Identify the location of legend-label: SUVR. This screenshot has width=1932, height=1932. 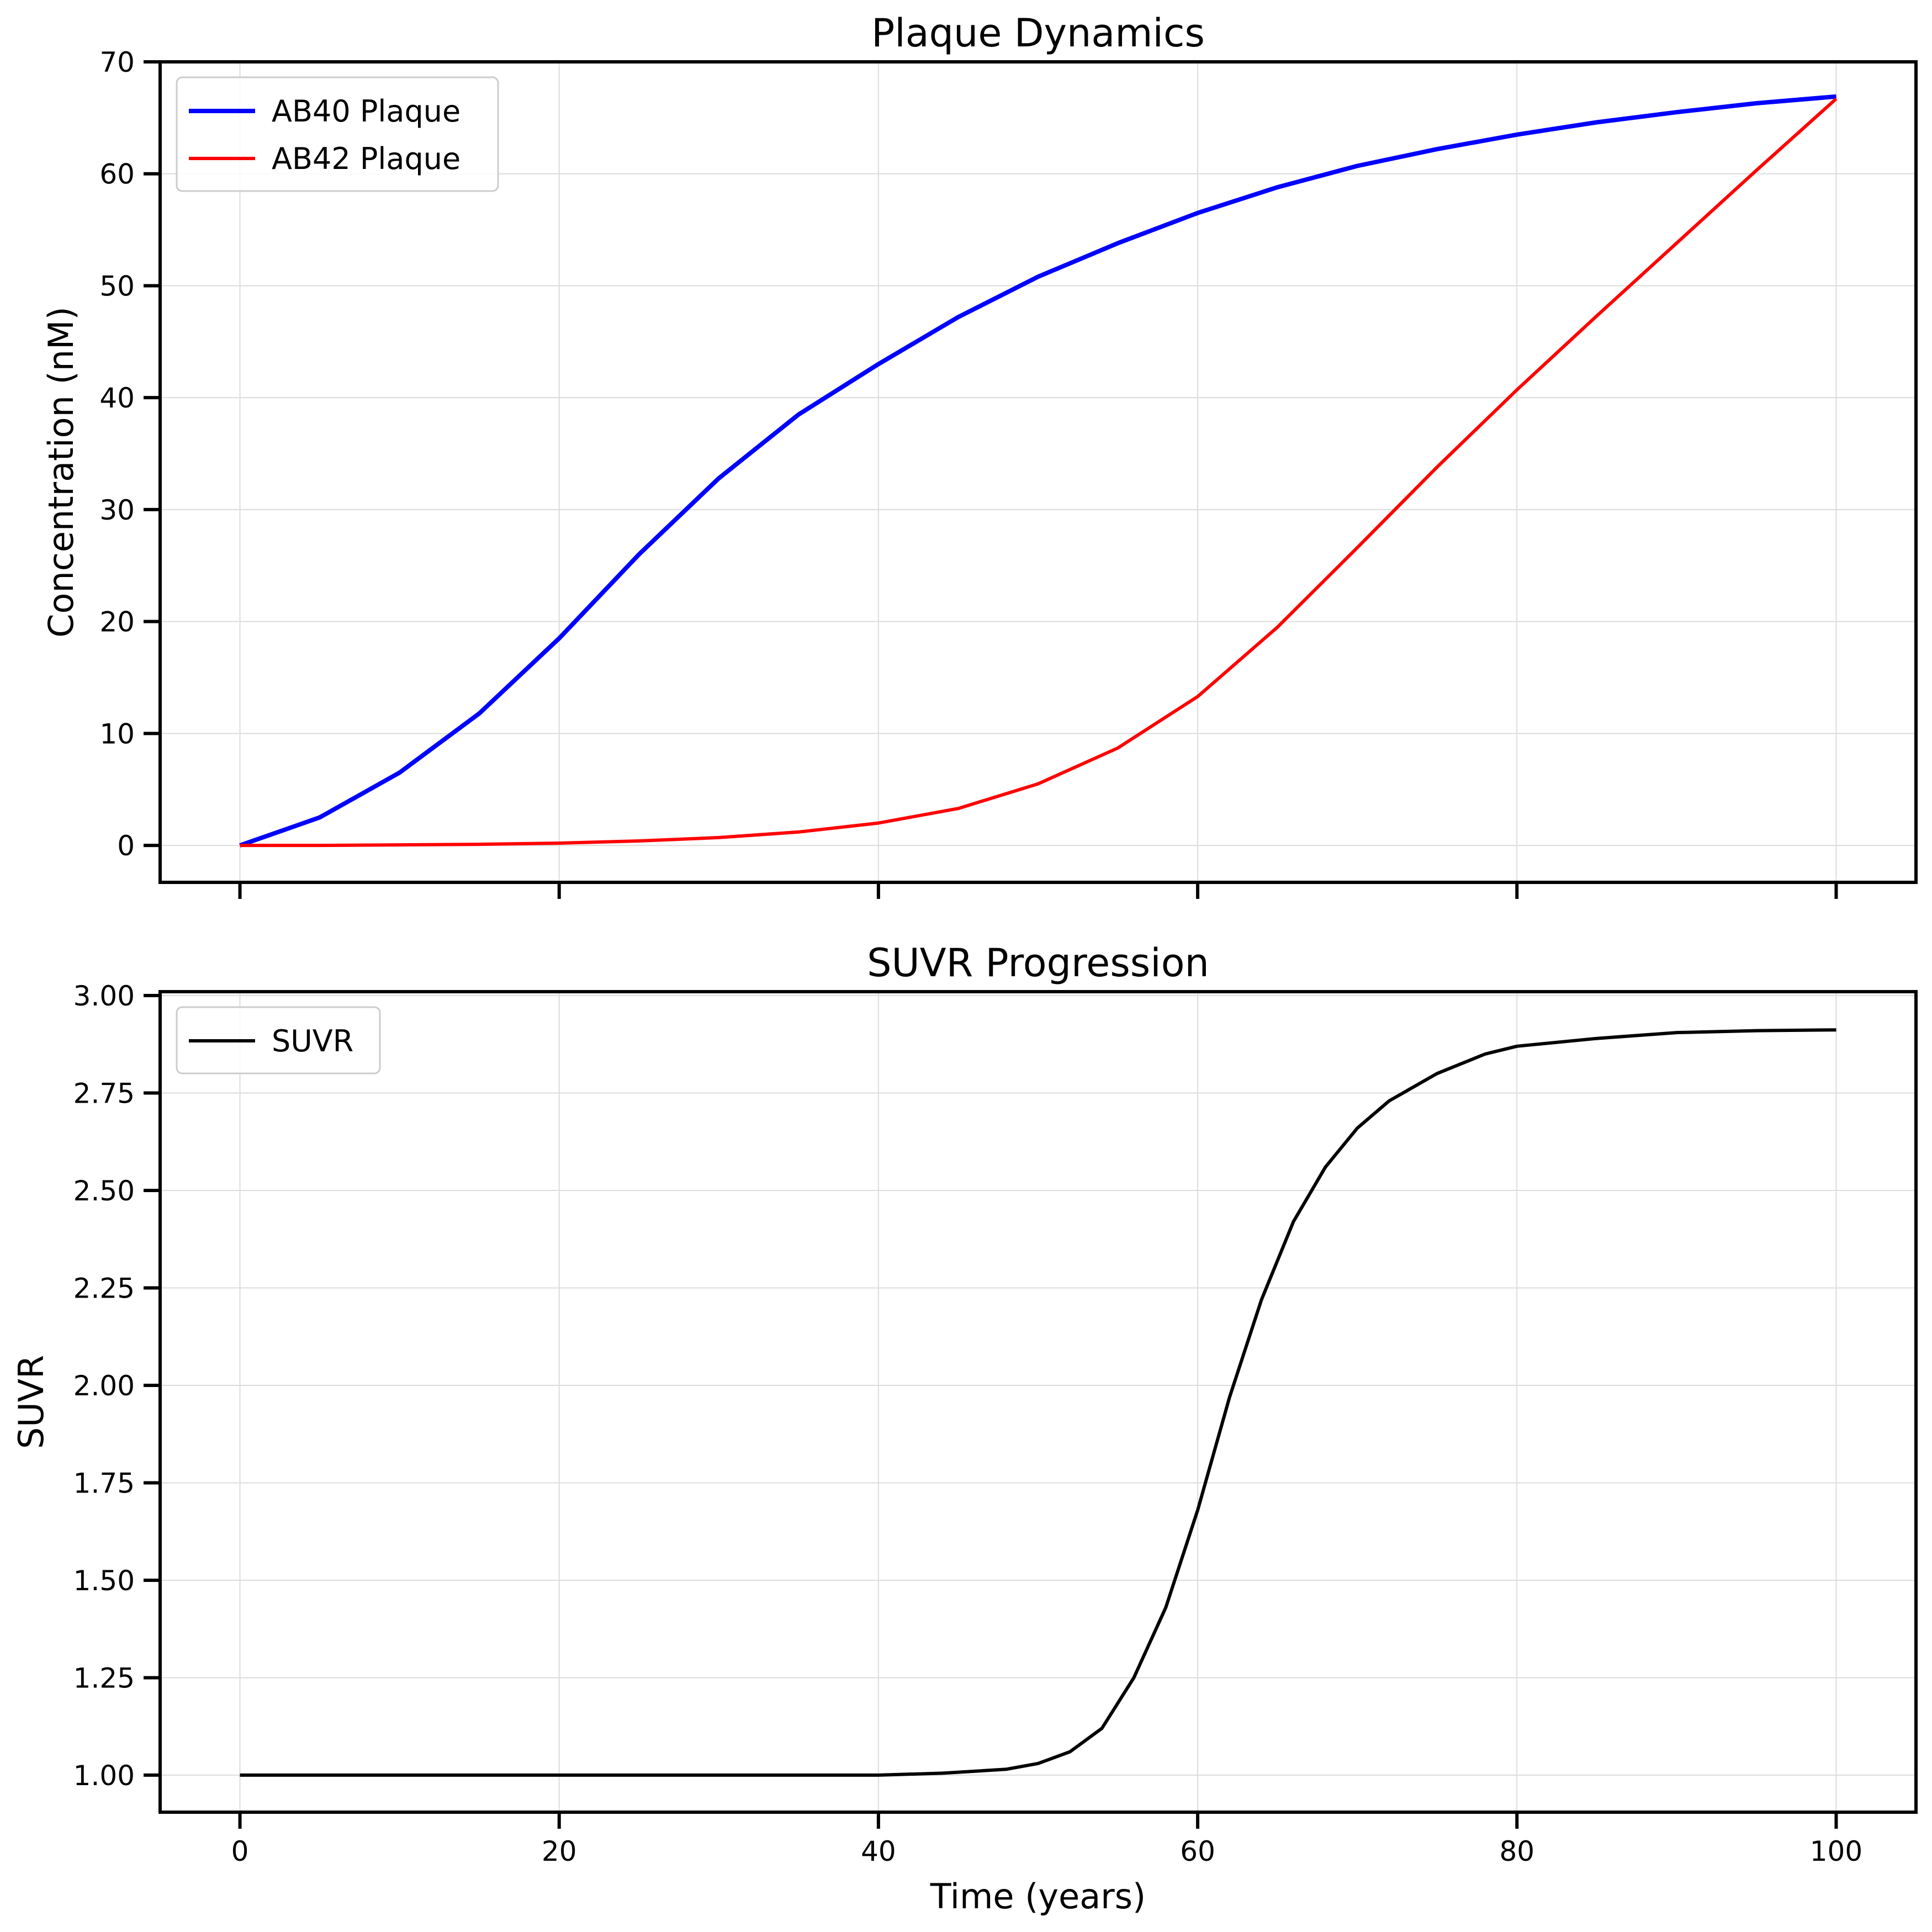
(312, 1041).